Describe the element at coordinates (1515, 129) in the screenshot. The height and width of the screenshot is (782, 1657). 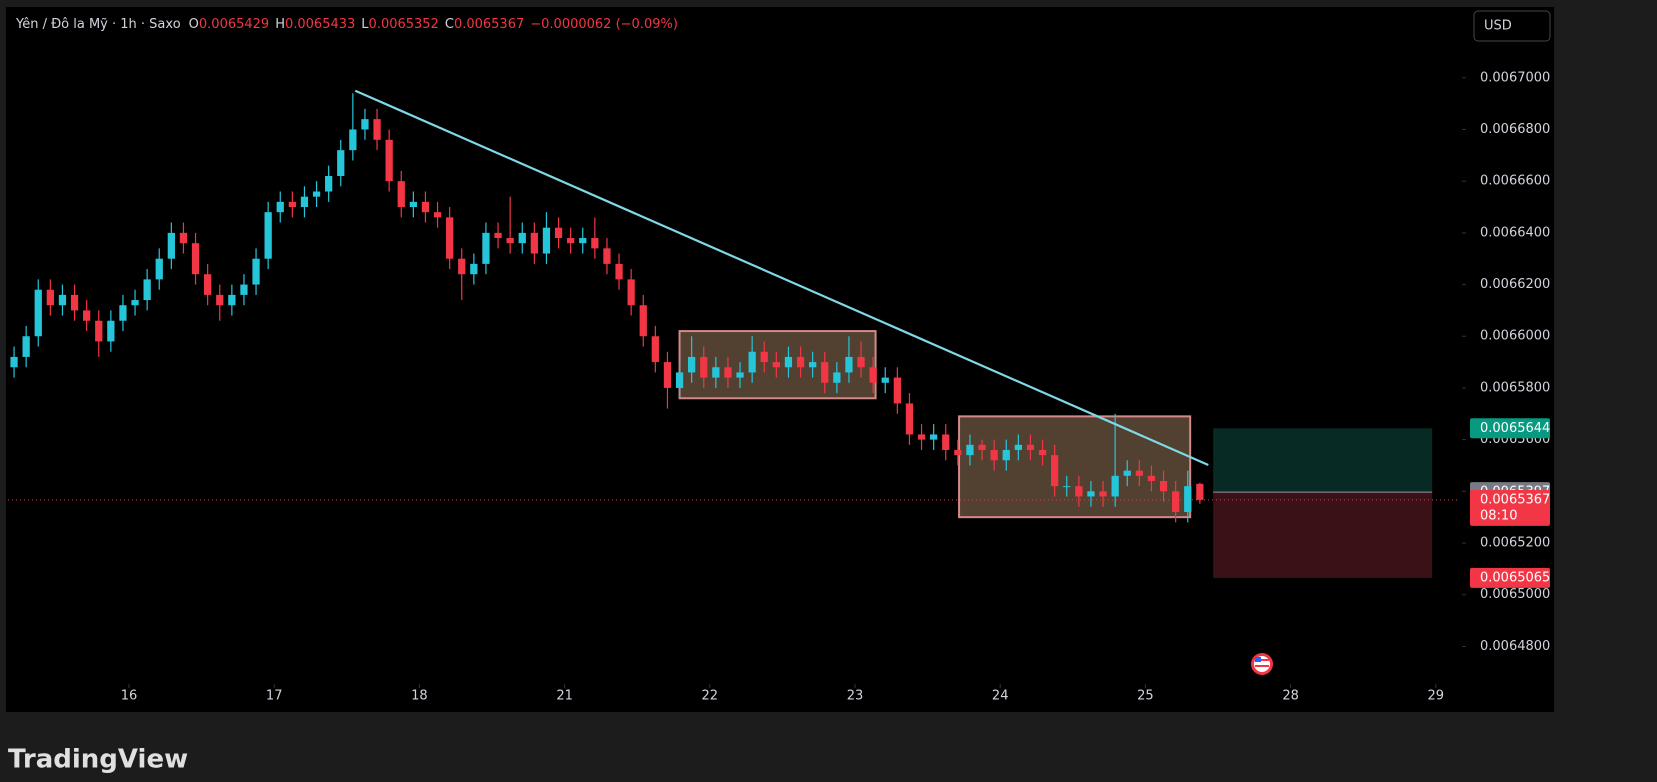
I see `y-tick-label: 0.0066800` at that location.